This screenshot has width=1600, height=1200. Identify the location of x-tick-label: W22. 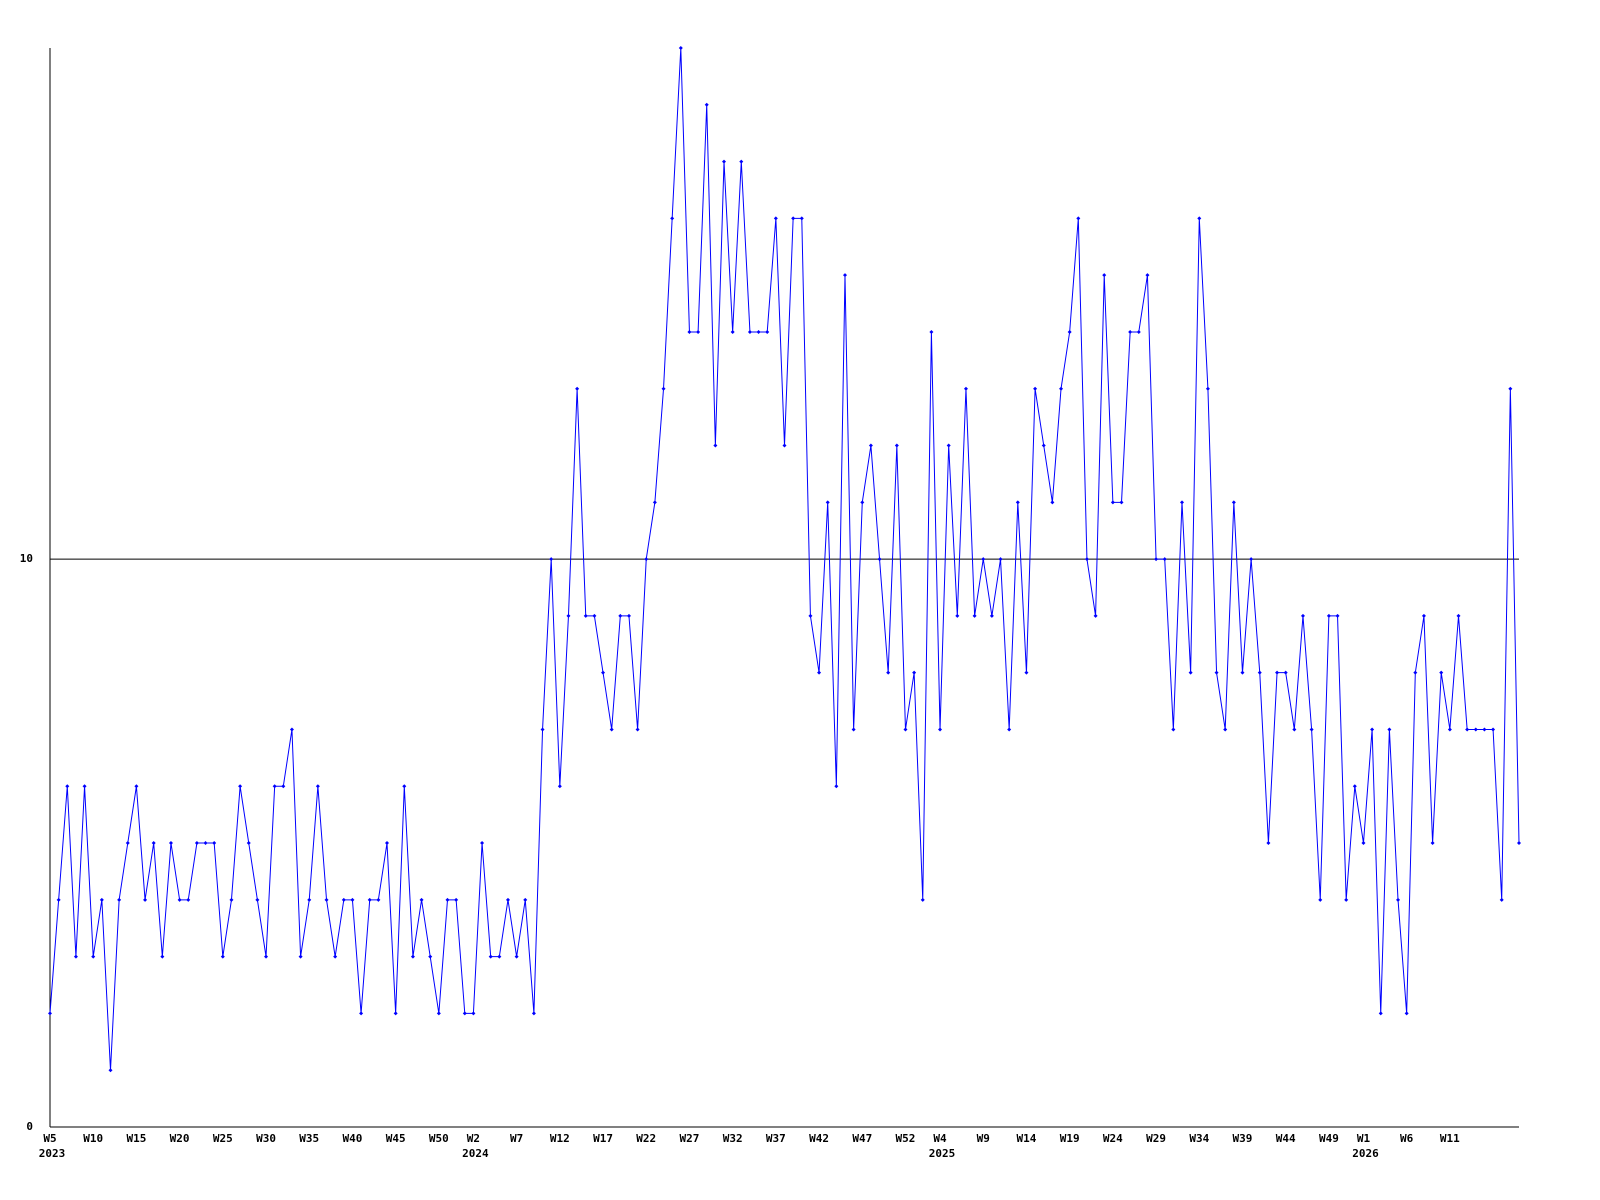
(646, 1138).